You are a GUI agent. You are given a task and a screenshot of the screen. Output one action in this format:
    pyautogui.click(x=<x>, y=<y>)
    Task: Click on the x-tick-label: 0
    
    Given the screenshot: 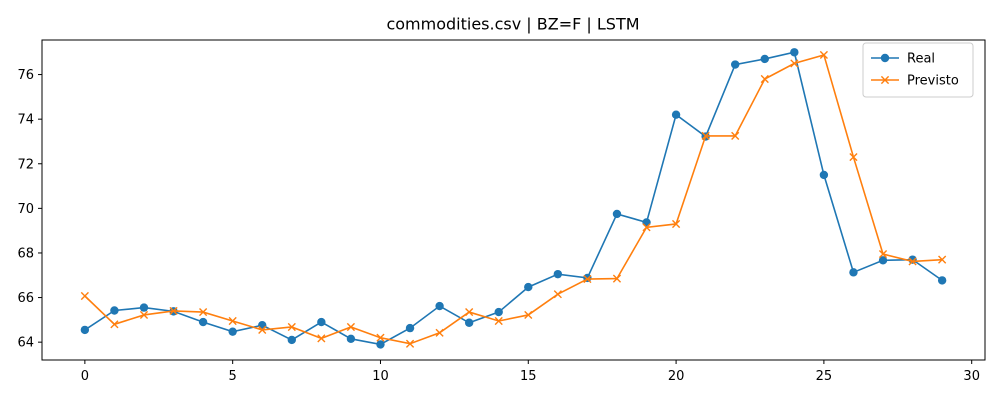 What is the action you would take?
    pyautogui.click(x=85, y=376)
    